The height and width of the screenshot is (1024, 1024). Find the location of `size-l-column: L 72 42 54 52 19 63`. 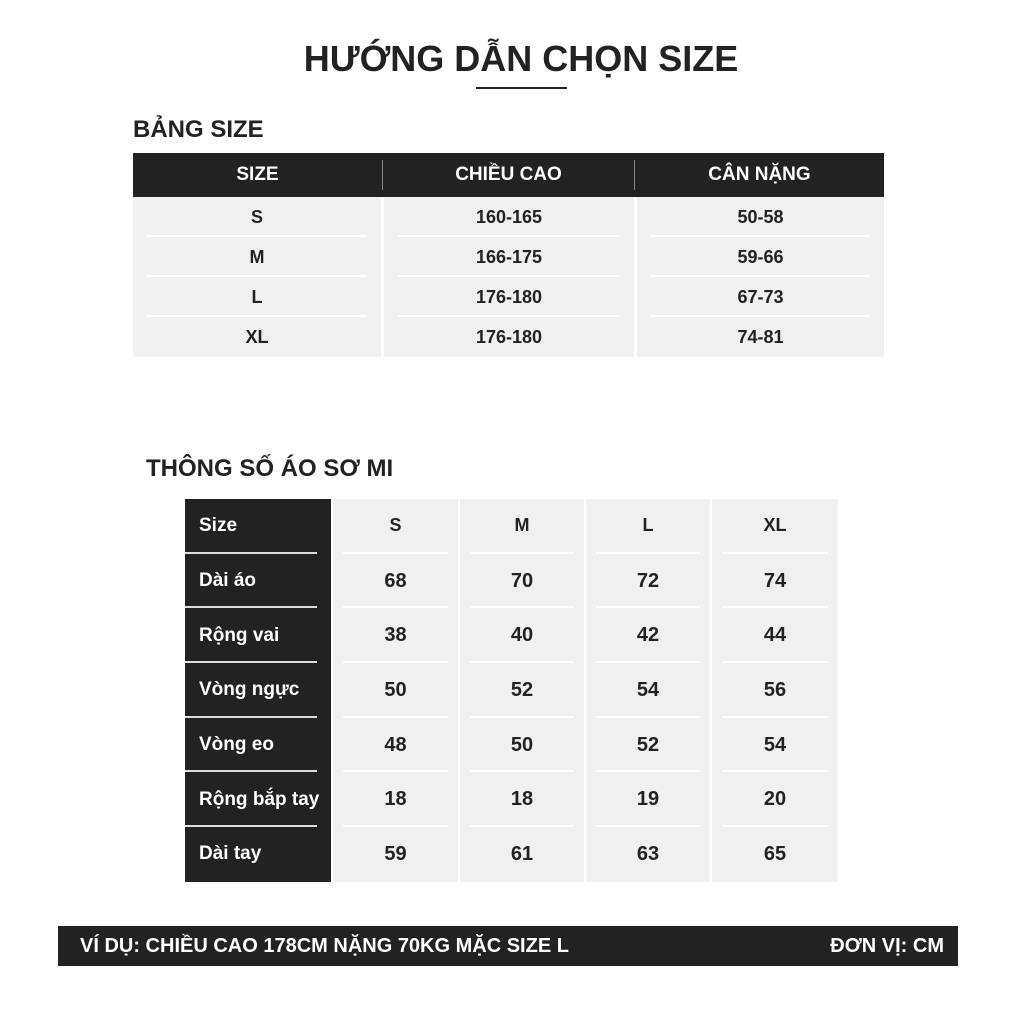

size-l-column: L 72 42 54 52 19 63 is located at coordinates (648, 690).